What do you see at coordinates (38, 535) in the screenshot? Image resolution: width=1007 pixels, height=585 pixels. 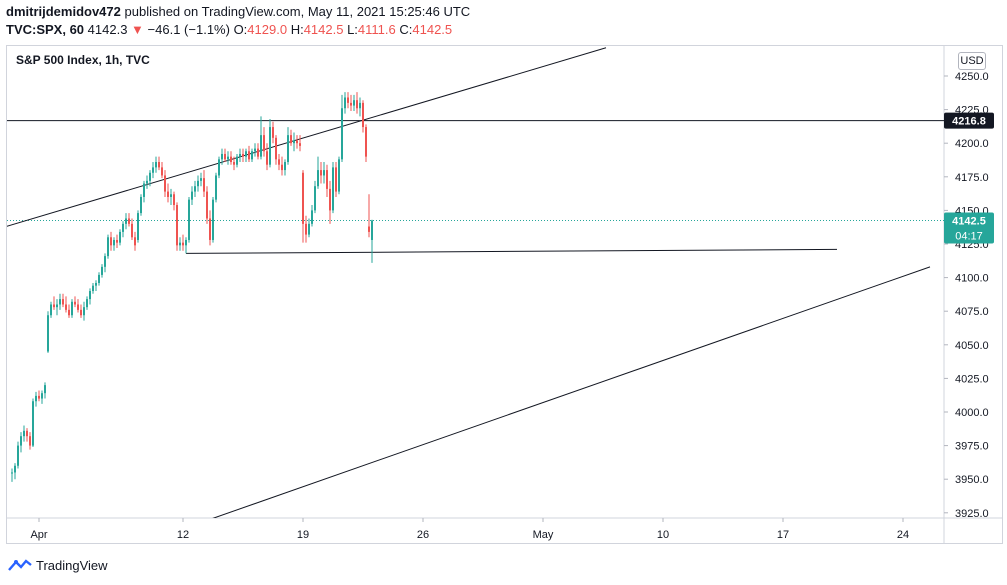 I see `x-tick-label: Apr` at bounding box center [38, 535].